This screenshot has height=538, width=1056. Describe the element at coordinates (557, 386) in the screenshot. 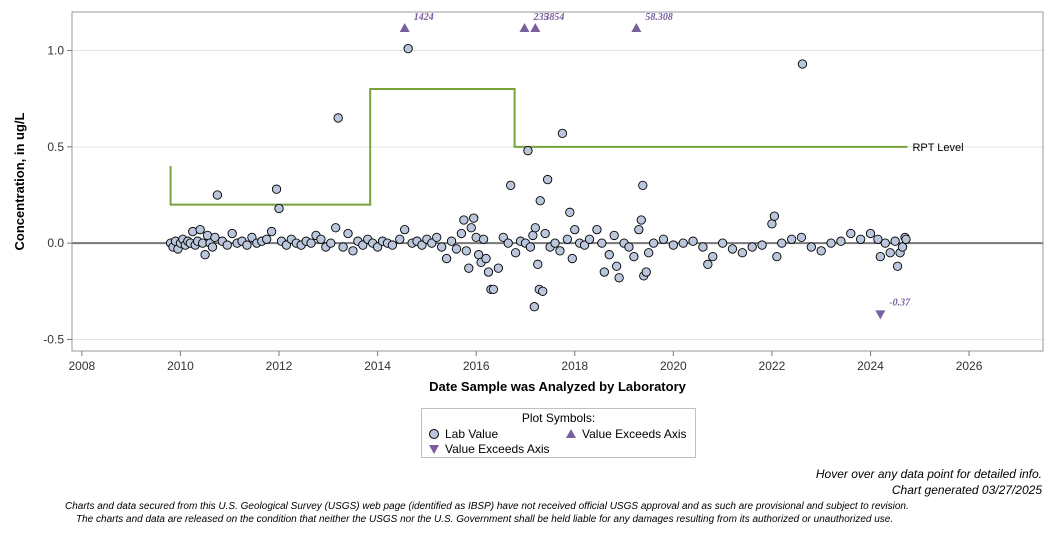

I see `x-axis-title: Date Sample was Analyzed by Laboratory` at that location.